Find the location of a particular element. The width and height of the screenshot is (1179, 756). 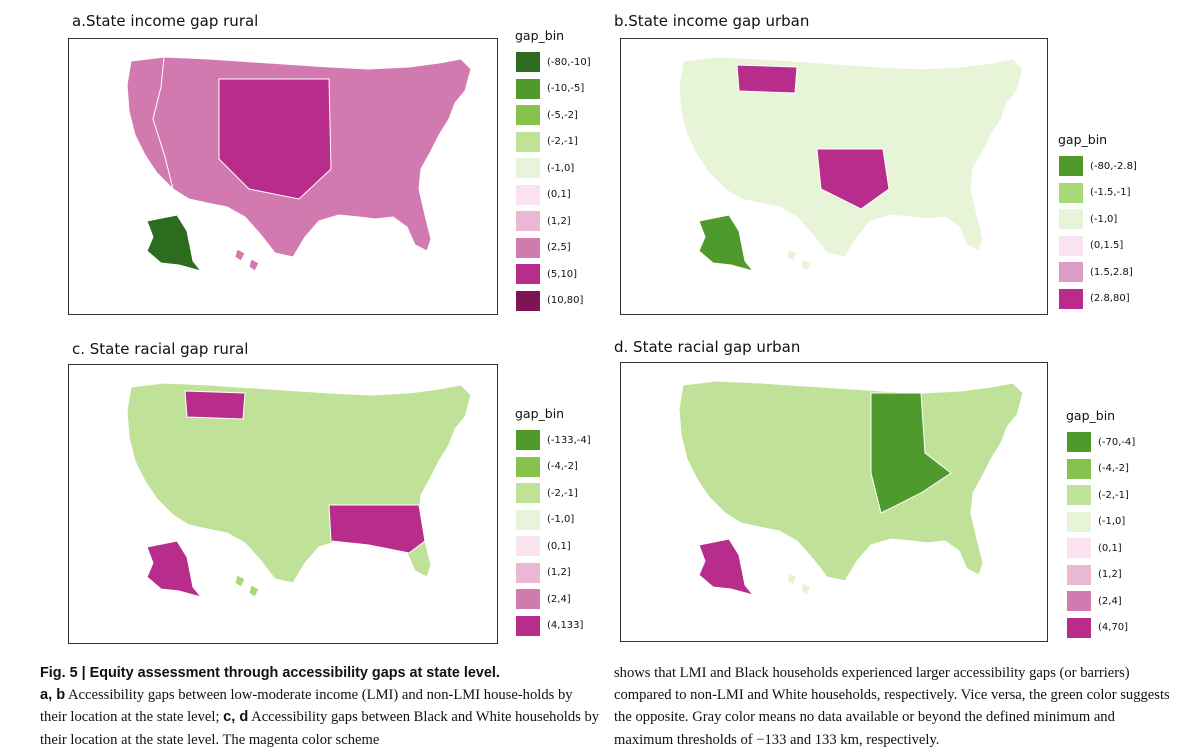

panel-c-title: c. State racial gap rural is located at coordinates (160, 349).